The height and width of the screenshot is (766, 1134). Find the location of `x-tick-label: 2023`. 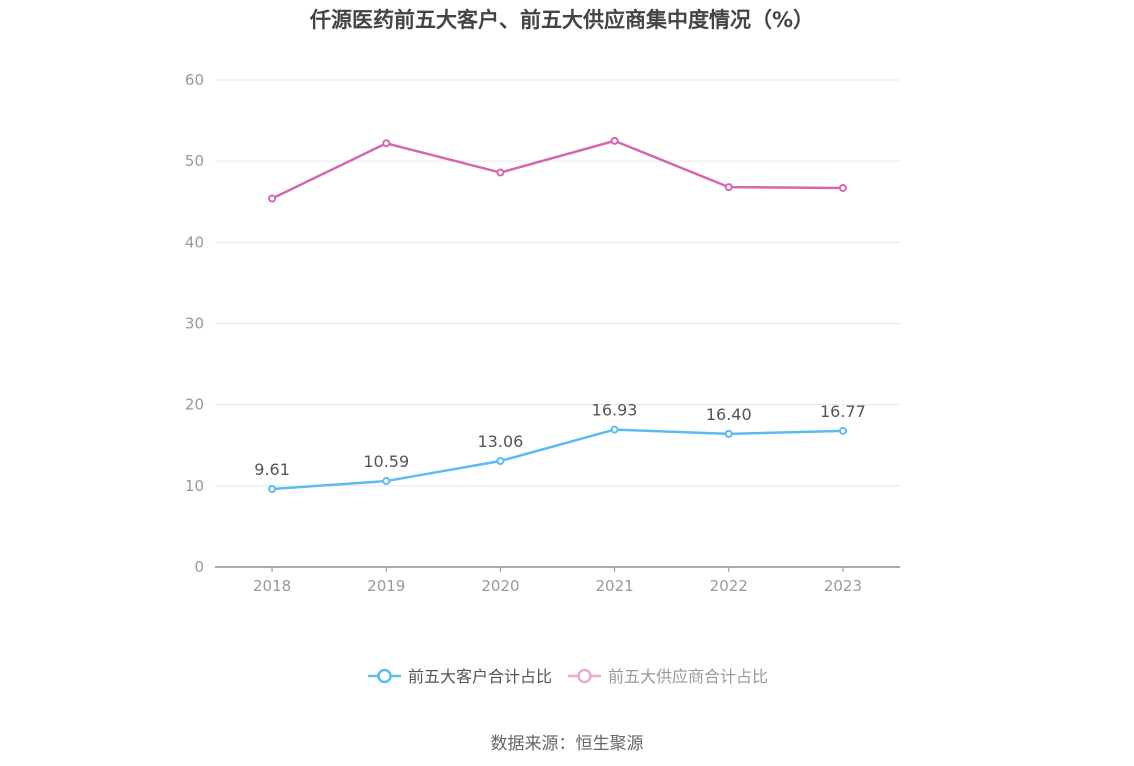

x-tick-label: 2023 is located at coordinates (843, 586).